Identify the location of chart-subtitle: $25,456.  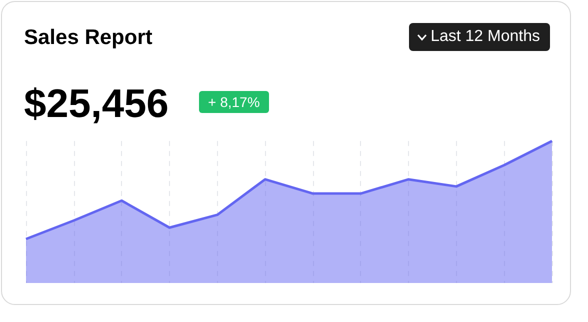
(96, 104).